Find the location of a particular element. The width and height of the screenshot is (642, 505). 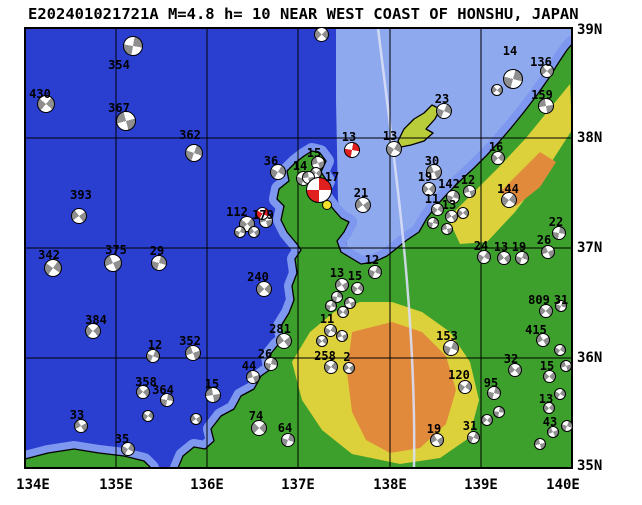

event-label: 352 is located at coordinates (190, 341).